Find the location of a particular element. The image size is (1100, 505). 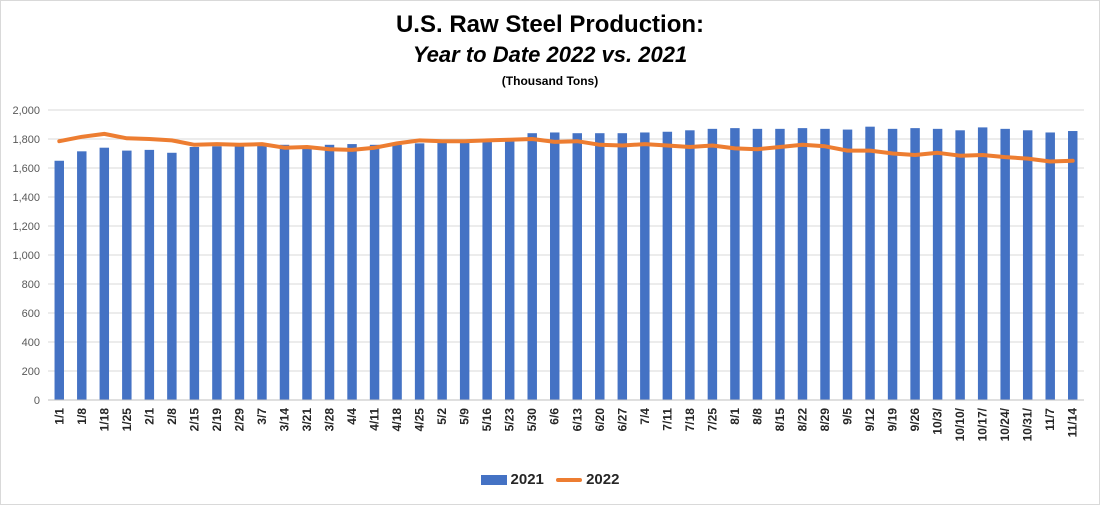

chart-units: (Thousand Tons) is located at coordinates (550, 81).